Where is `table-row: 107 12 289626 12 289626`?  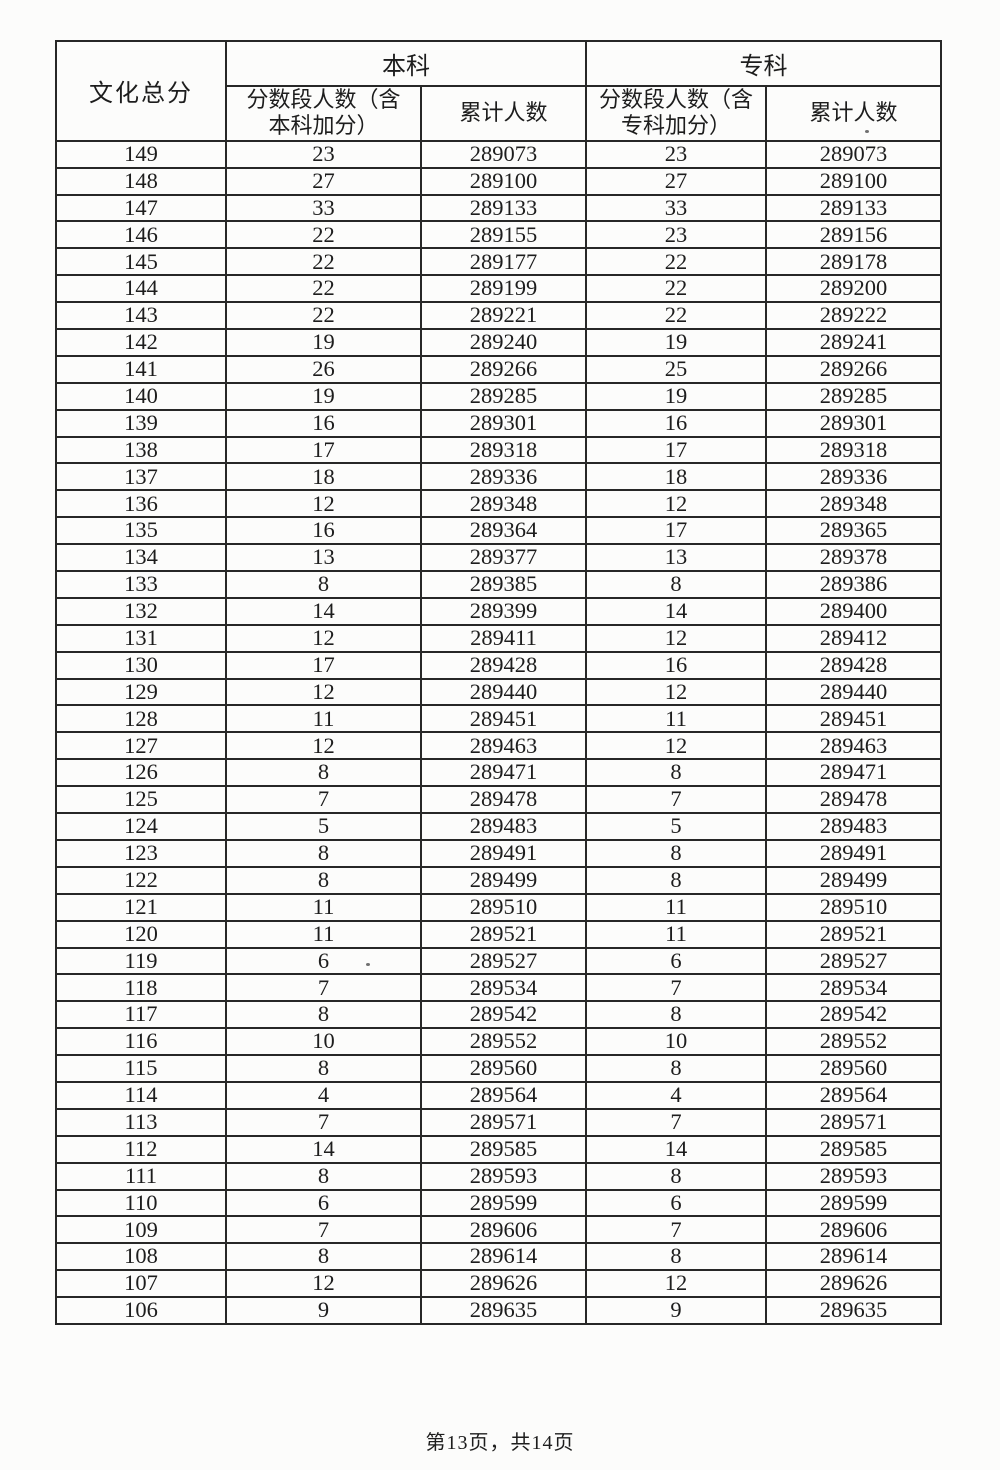 table-row: 107 12 289626 12 289626 is located at coordinates (498, 1284).